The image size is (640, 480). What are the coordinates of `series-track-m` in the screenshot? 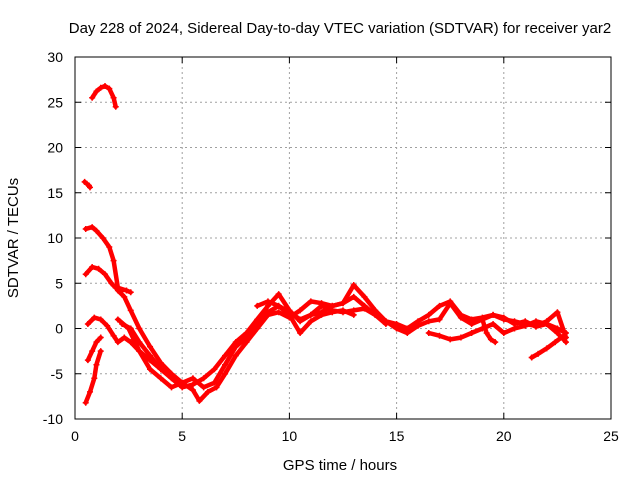 It's located at (489, 331).